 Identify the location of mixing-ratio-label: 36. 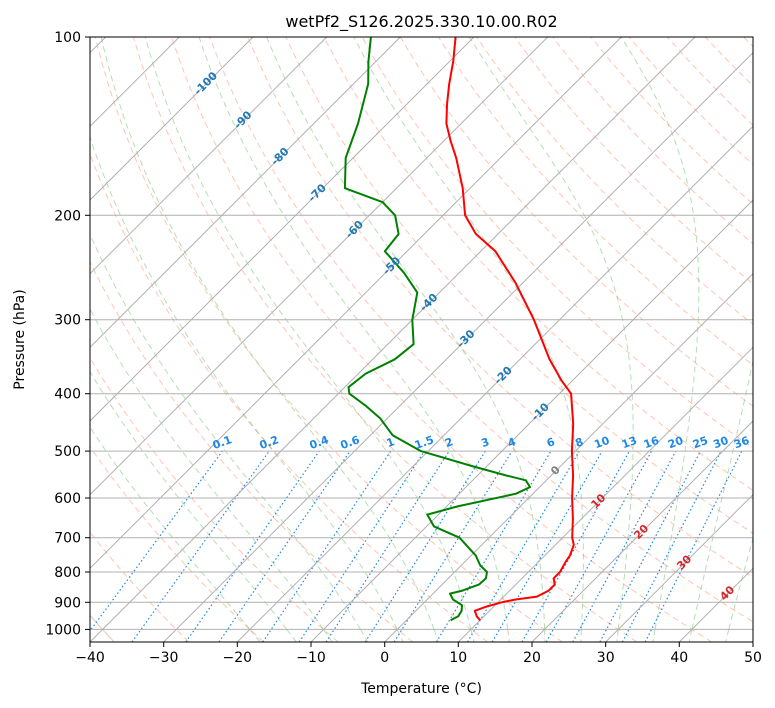
(741, 443).